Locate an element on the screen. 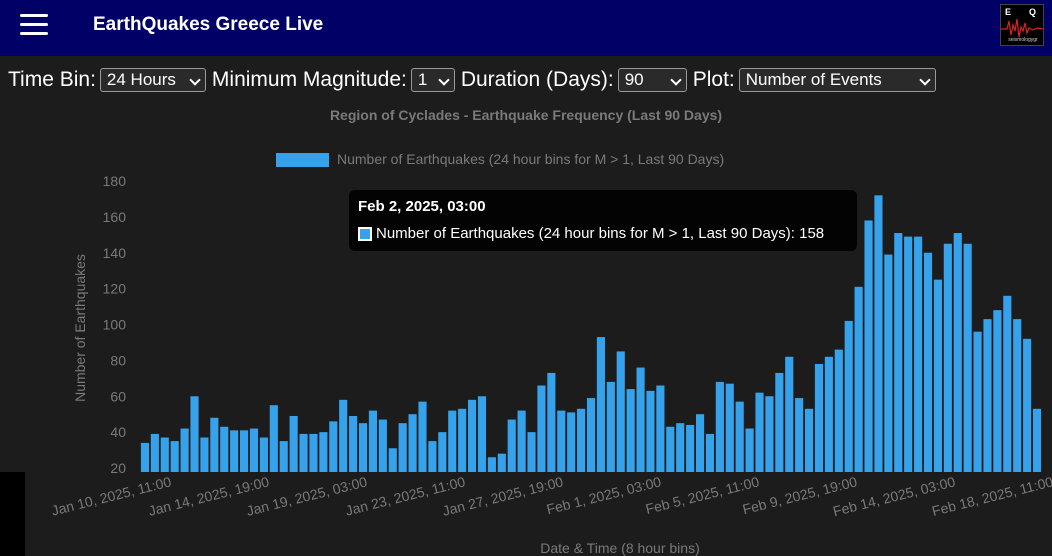 The image size is (1052, 556). min-magnitude-label: Minimum Magnitude: is located at coordinates (309, 79).